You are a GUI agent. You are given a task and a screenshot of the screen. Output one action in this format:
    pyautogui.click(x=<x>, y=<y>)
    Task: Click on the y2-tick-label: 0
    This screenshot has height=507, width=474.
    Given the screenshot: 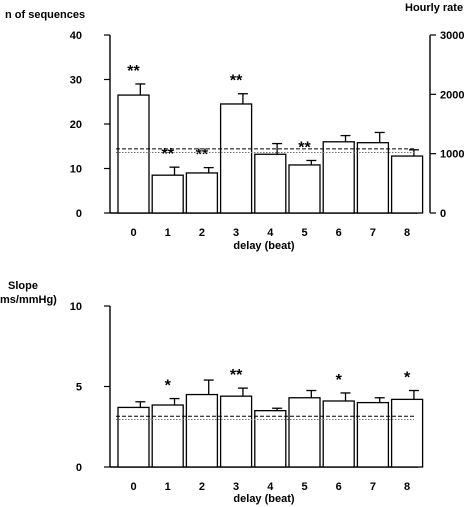 What is the action you would take?
    pyautogui.click(x=443, y=214)
    